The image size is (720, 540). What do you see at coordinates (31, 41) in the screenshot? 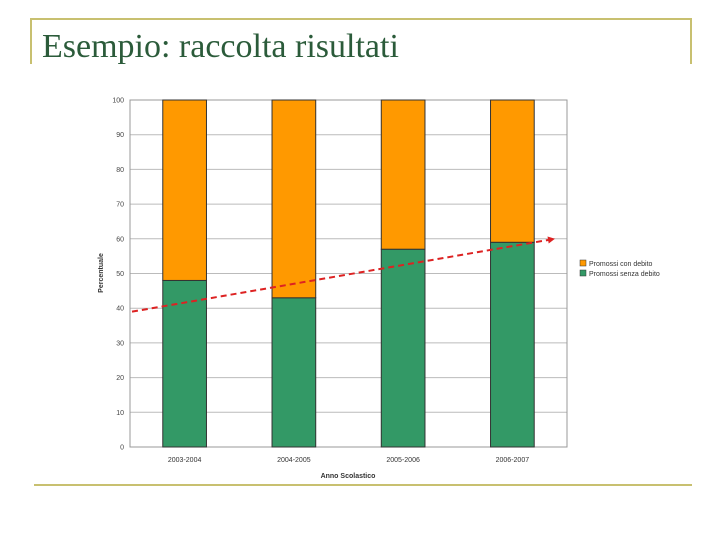
I see `slide-frame-left` at bounding box center [31, 41].